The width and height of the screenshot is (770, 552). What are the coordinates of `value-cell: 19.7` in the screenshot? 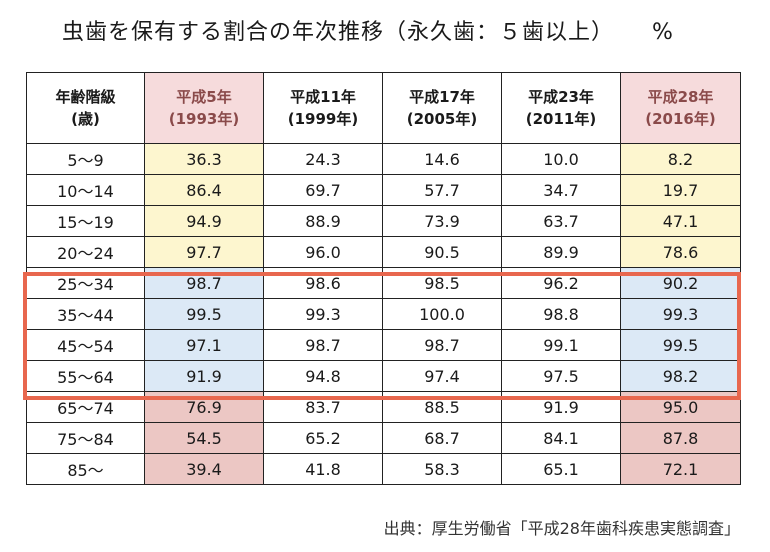 It's located at (680, 190).